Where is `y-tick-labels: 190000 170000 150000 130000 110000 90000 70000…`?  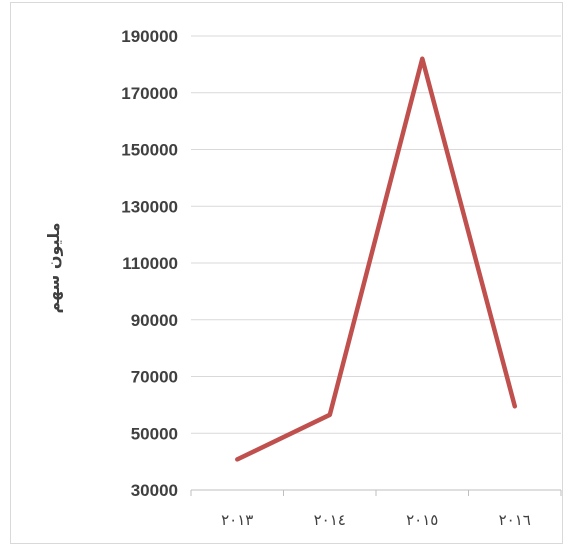 y-tick-labels: 190000 170000 150000 130000 110000 90000 70000… is located at coordinates (149, 263).